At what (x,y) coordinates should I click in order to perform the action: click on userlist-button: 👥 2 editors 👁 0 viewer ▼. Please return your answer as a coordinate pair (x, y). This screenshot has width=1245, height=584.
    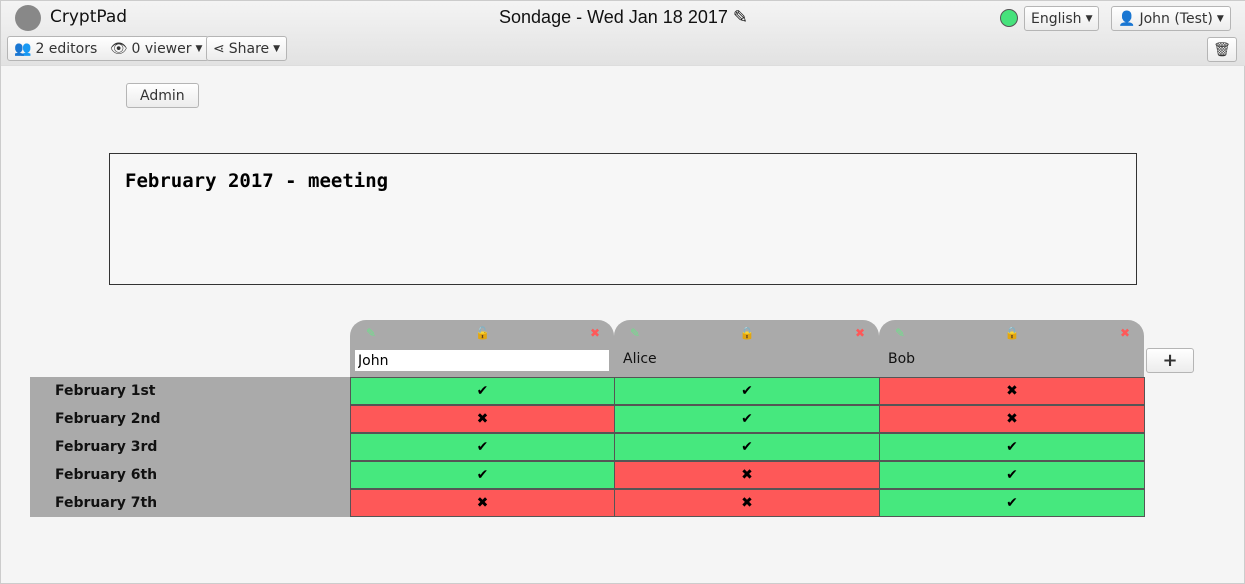
    Looking at the image, I should click on (108, 48).